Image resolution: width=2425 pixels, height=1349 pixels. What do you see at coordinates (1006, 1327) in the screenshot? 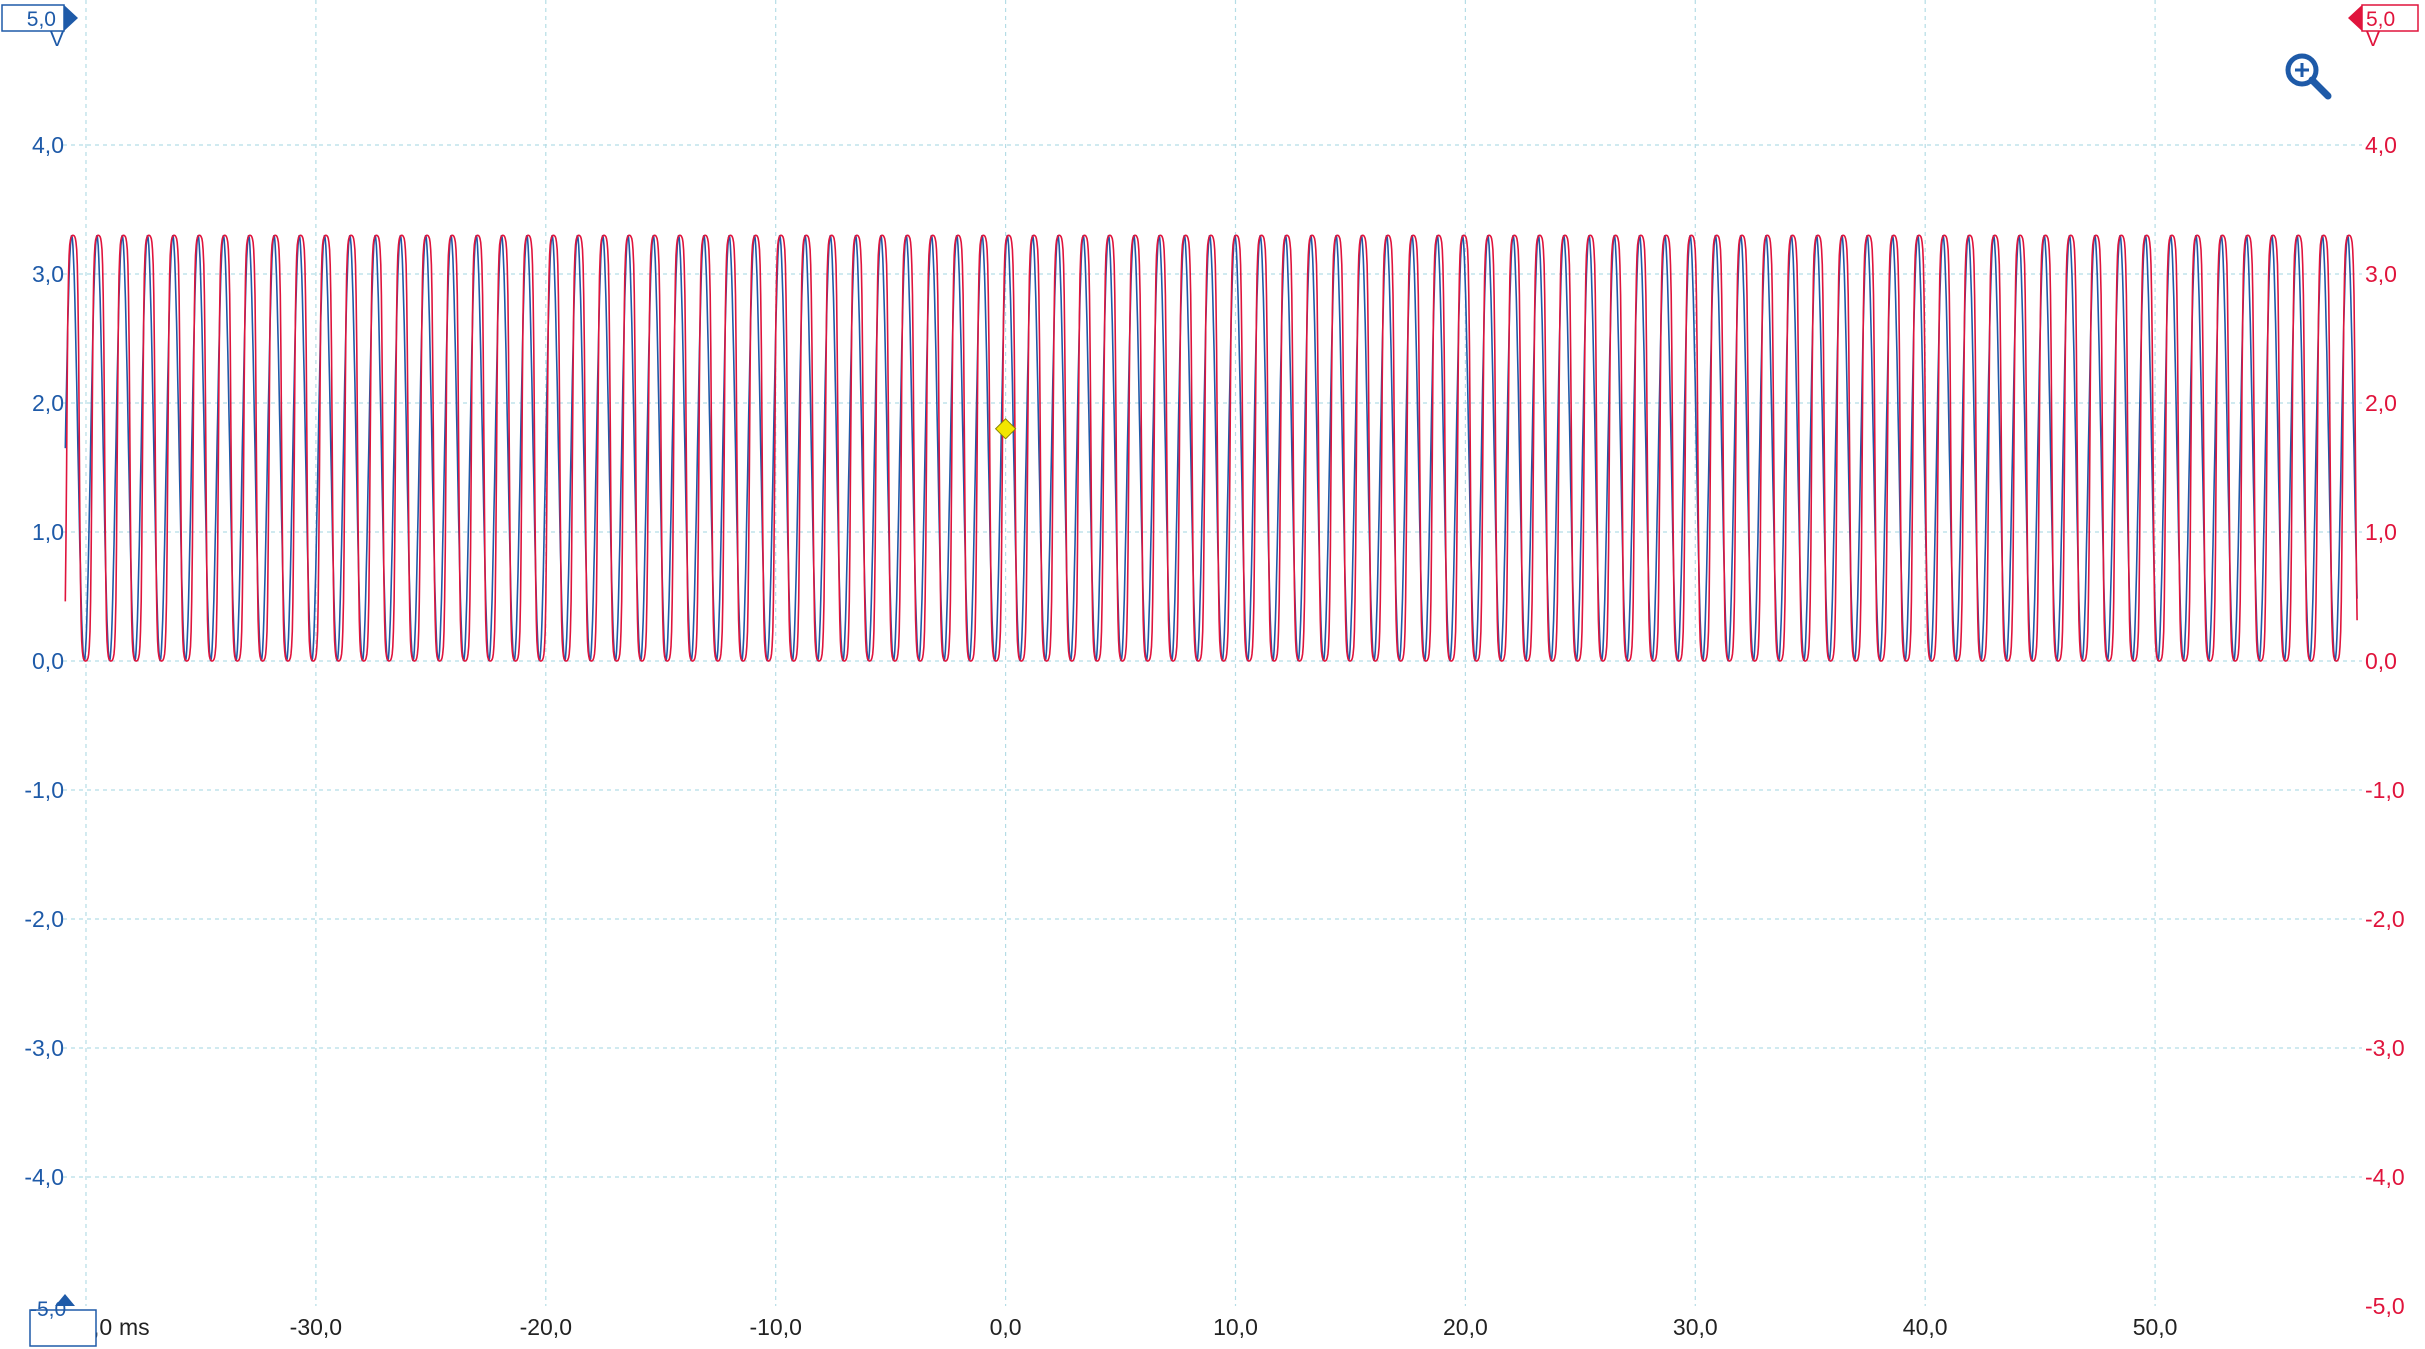
I see `x-tick-label: 0,0` at bounding box center [1006, 1327].